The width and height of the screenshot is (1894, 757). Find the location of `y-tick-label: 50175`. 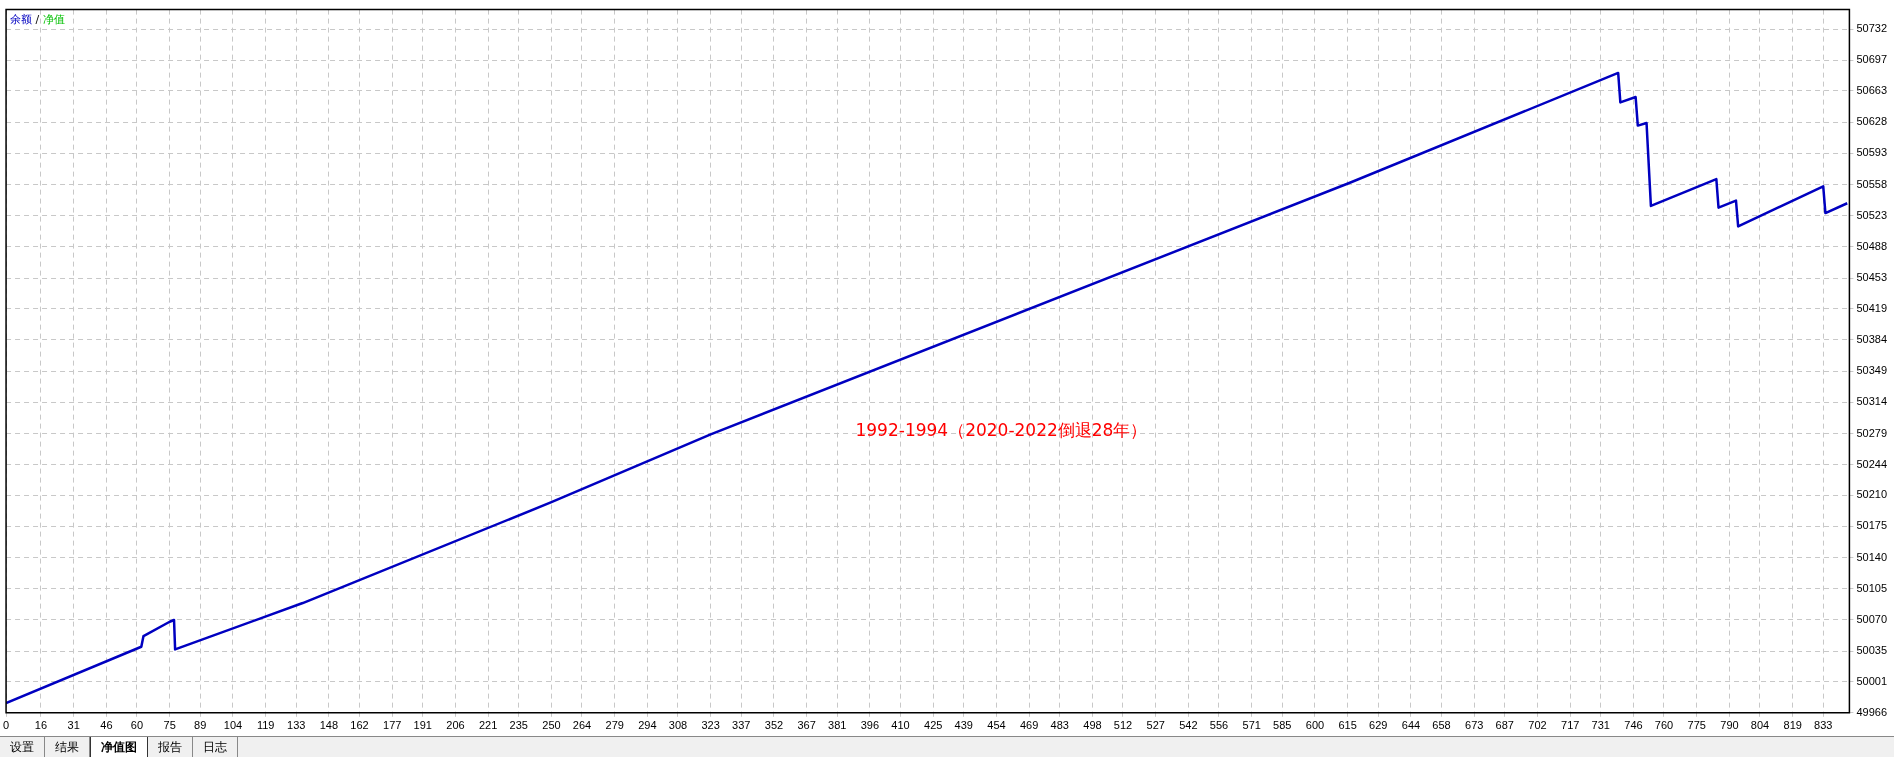

y-tick-label: 50175 is located at coordinates (1872, 525).